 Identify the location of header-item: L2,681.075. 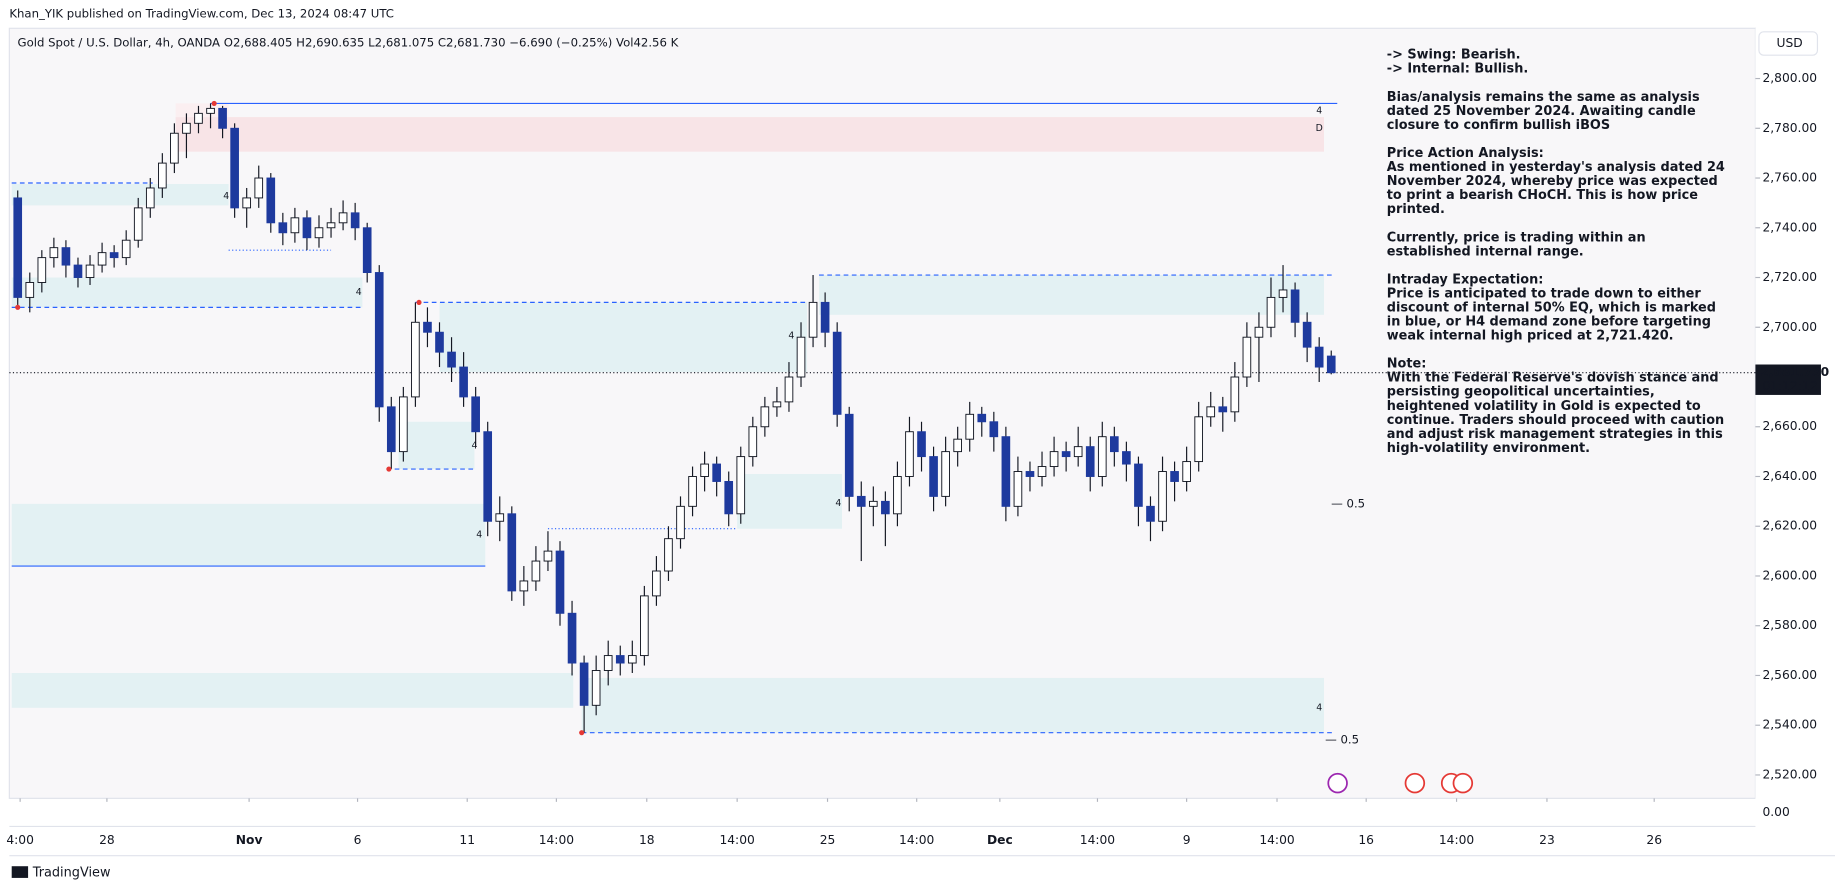
(401, 42).